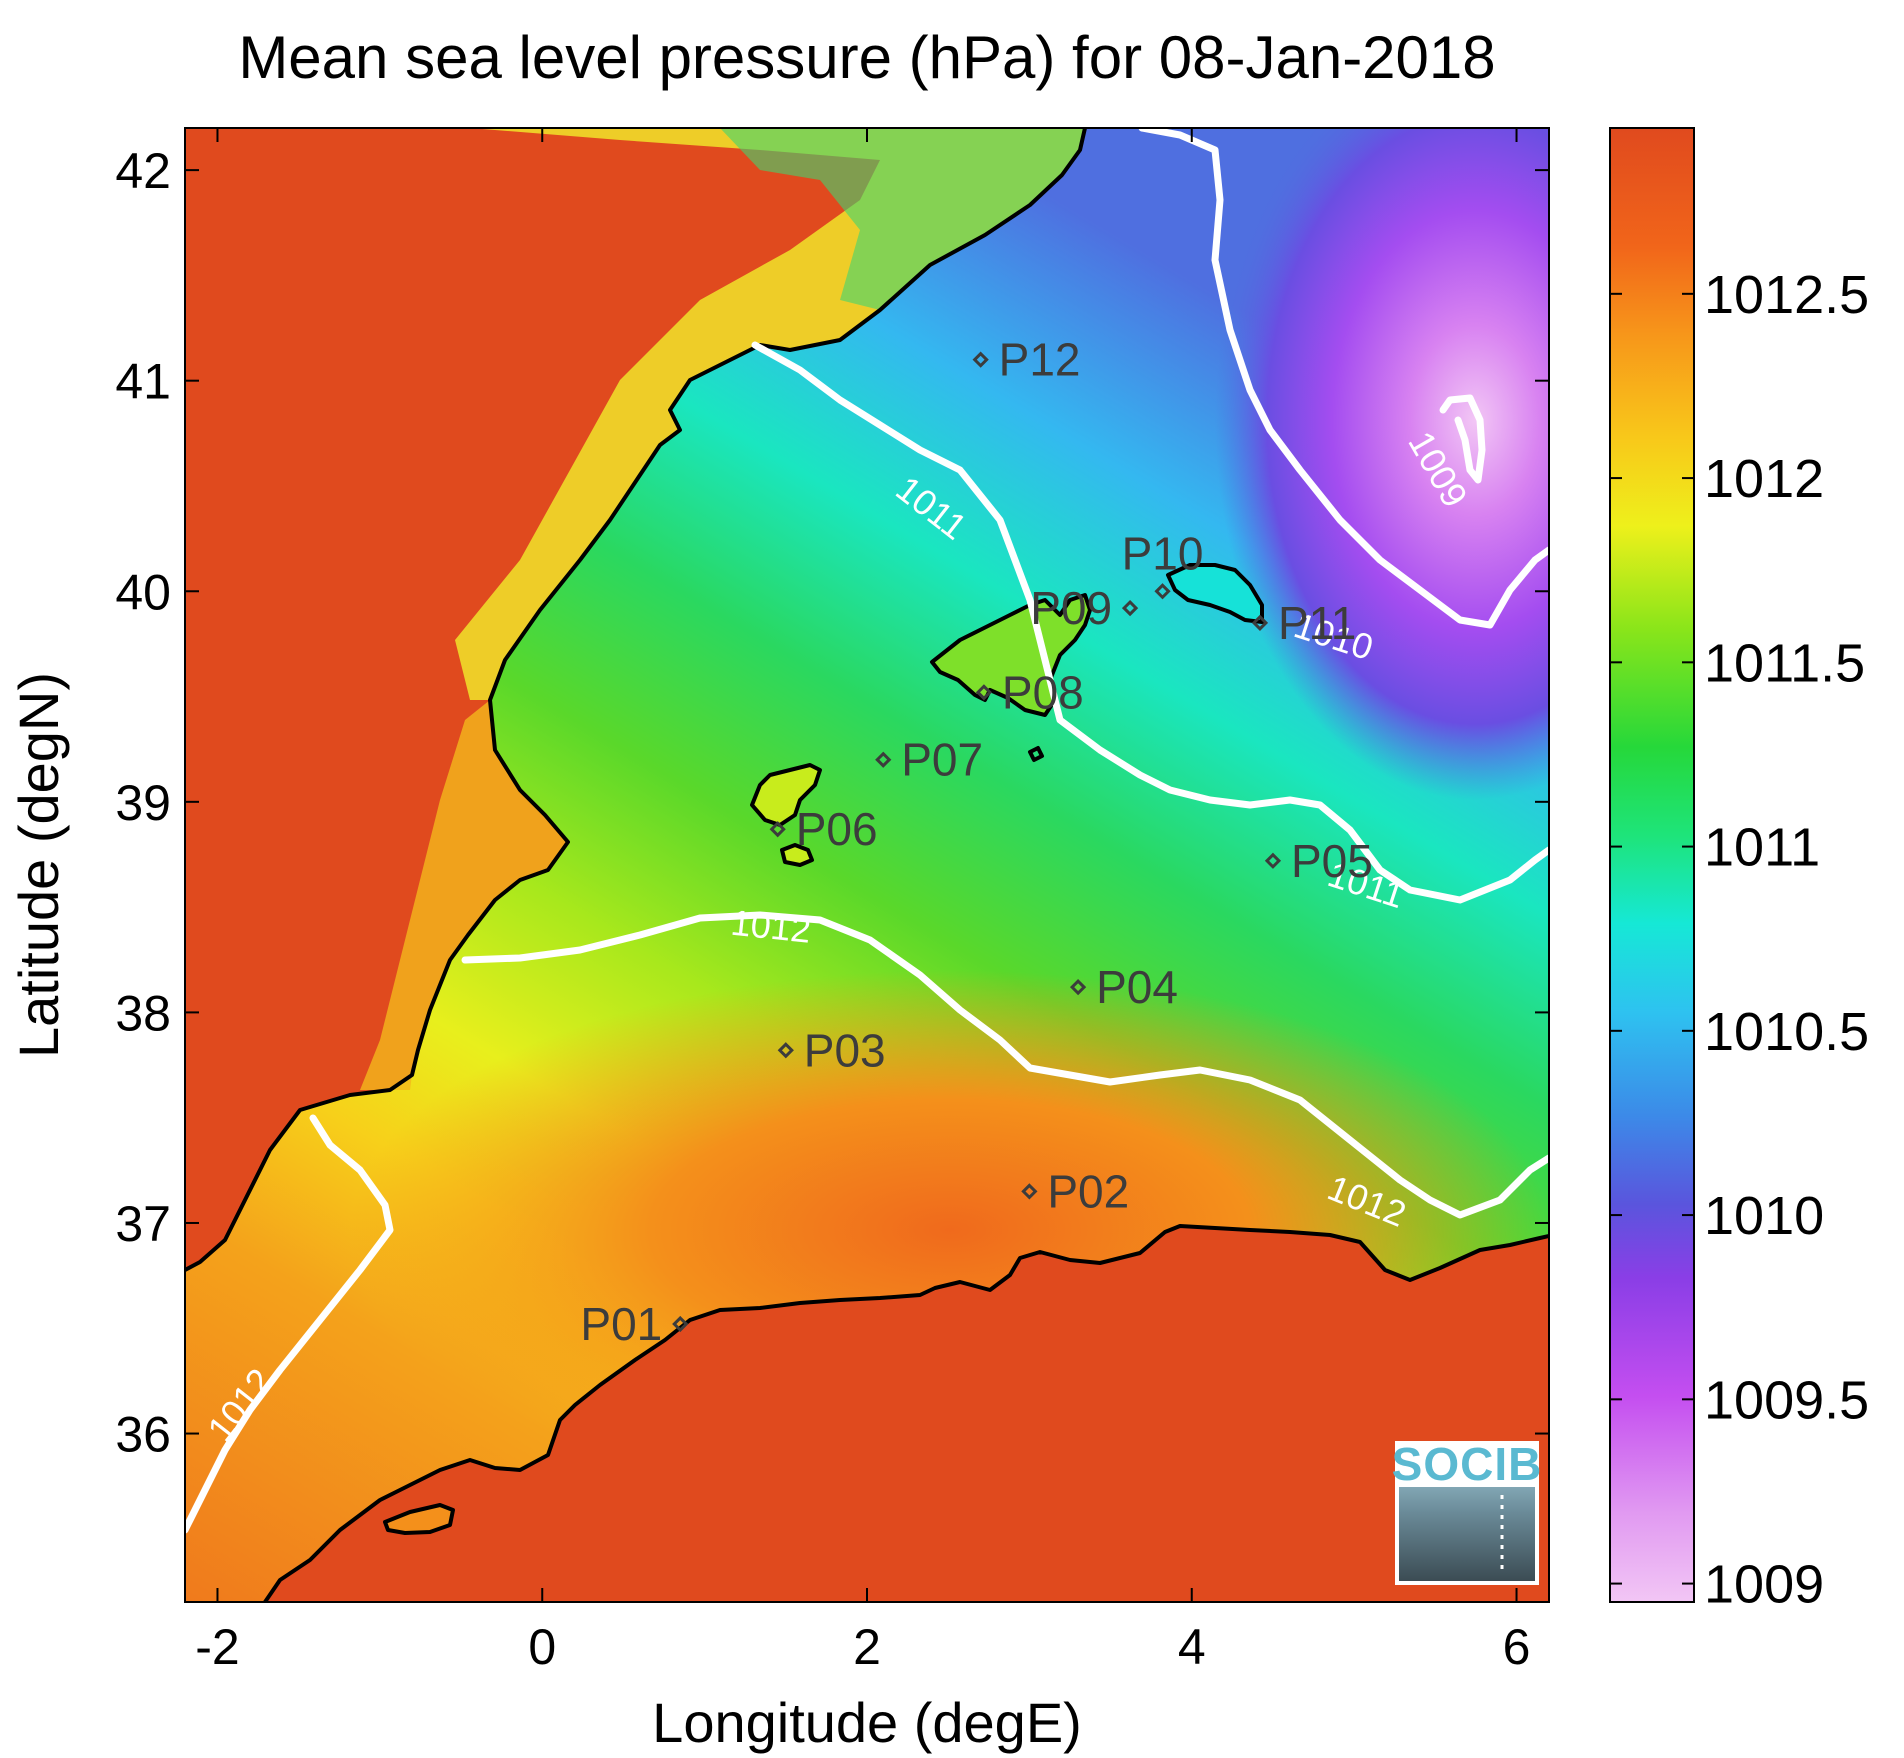 This screenshot has width=1904, height=1758. Describe the element at coordinates (1036, 754) in the screenshot. I see `coastline-cabrera` at that location.